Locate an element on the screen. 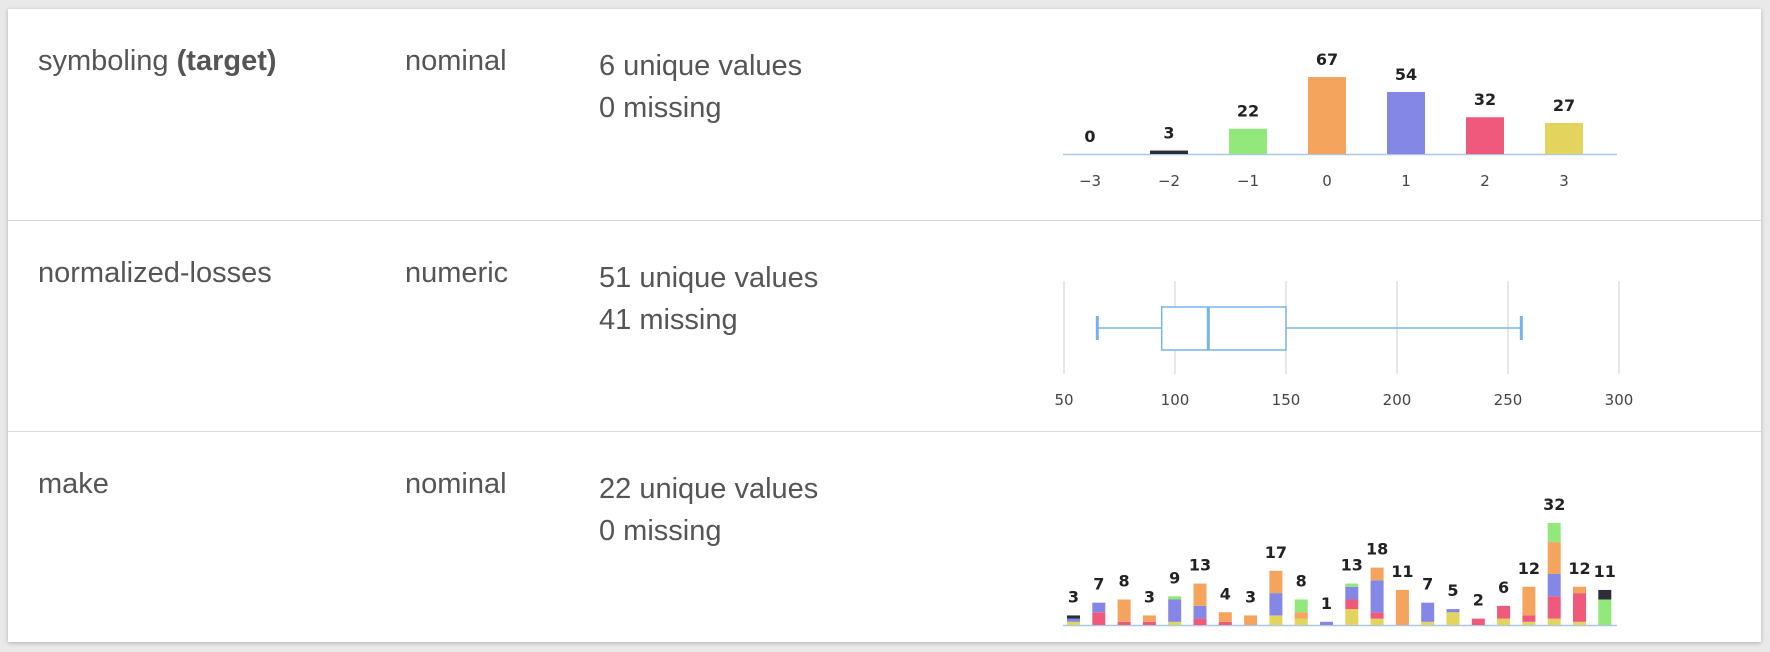 The width and height of the screenshot is (1770, 652). interquartile-box is located at coordinates (1223, 328).